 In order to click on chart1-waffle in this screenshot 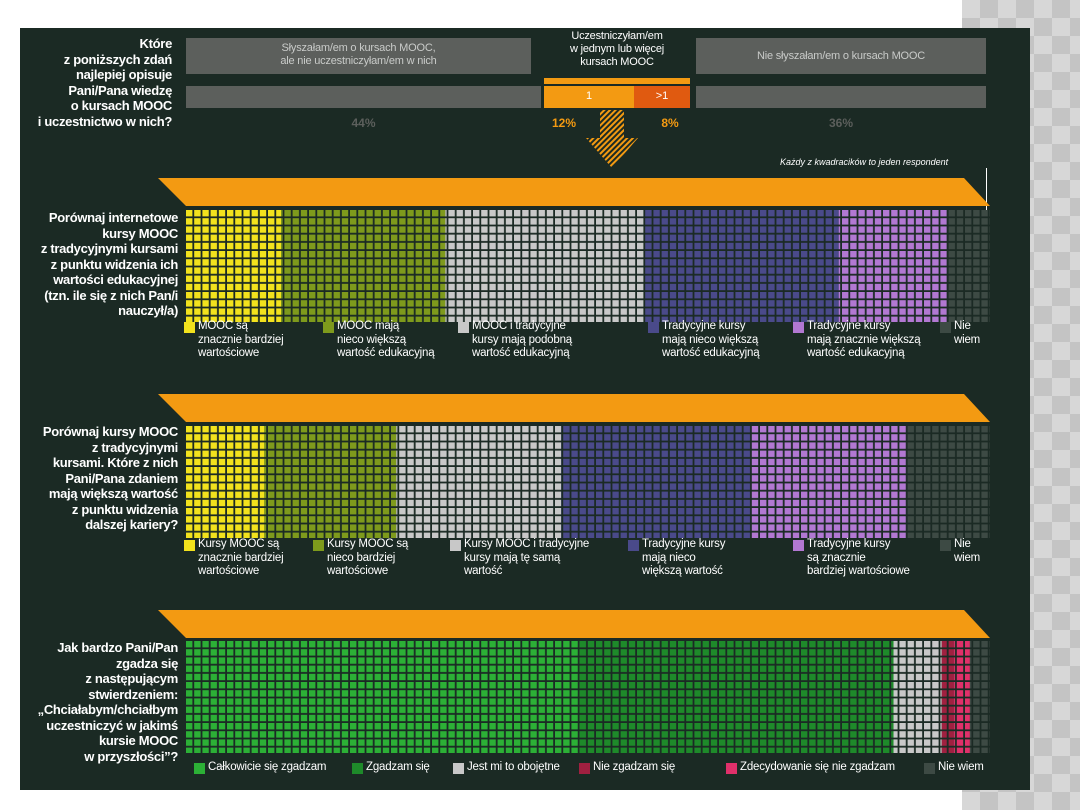, I will do `click(588, 266)`.